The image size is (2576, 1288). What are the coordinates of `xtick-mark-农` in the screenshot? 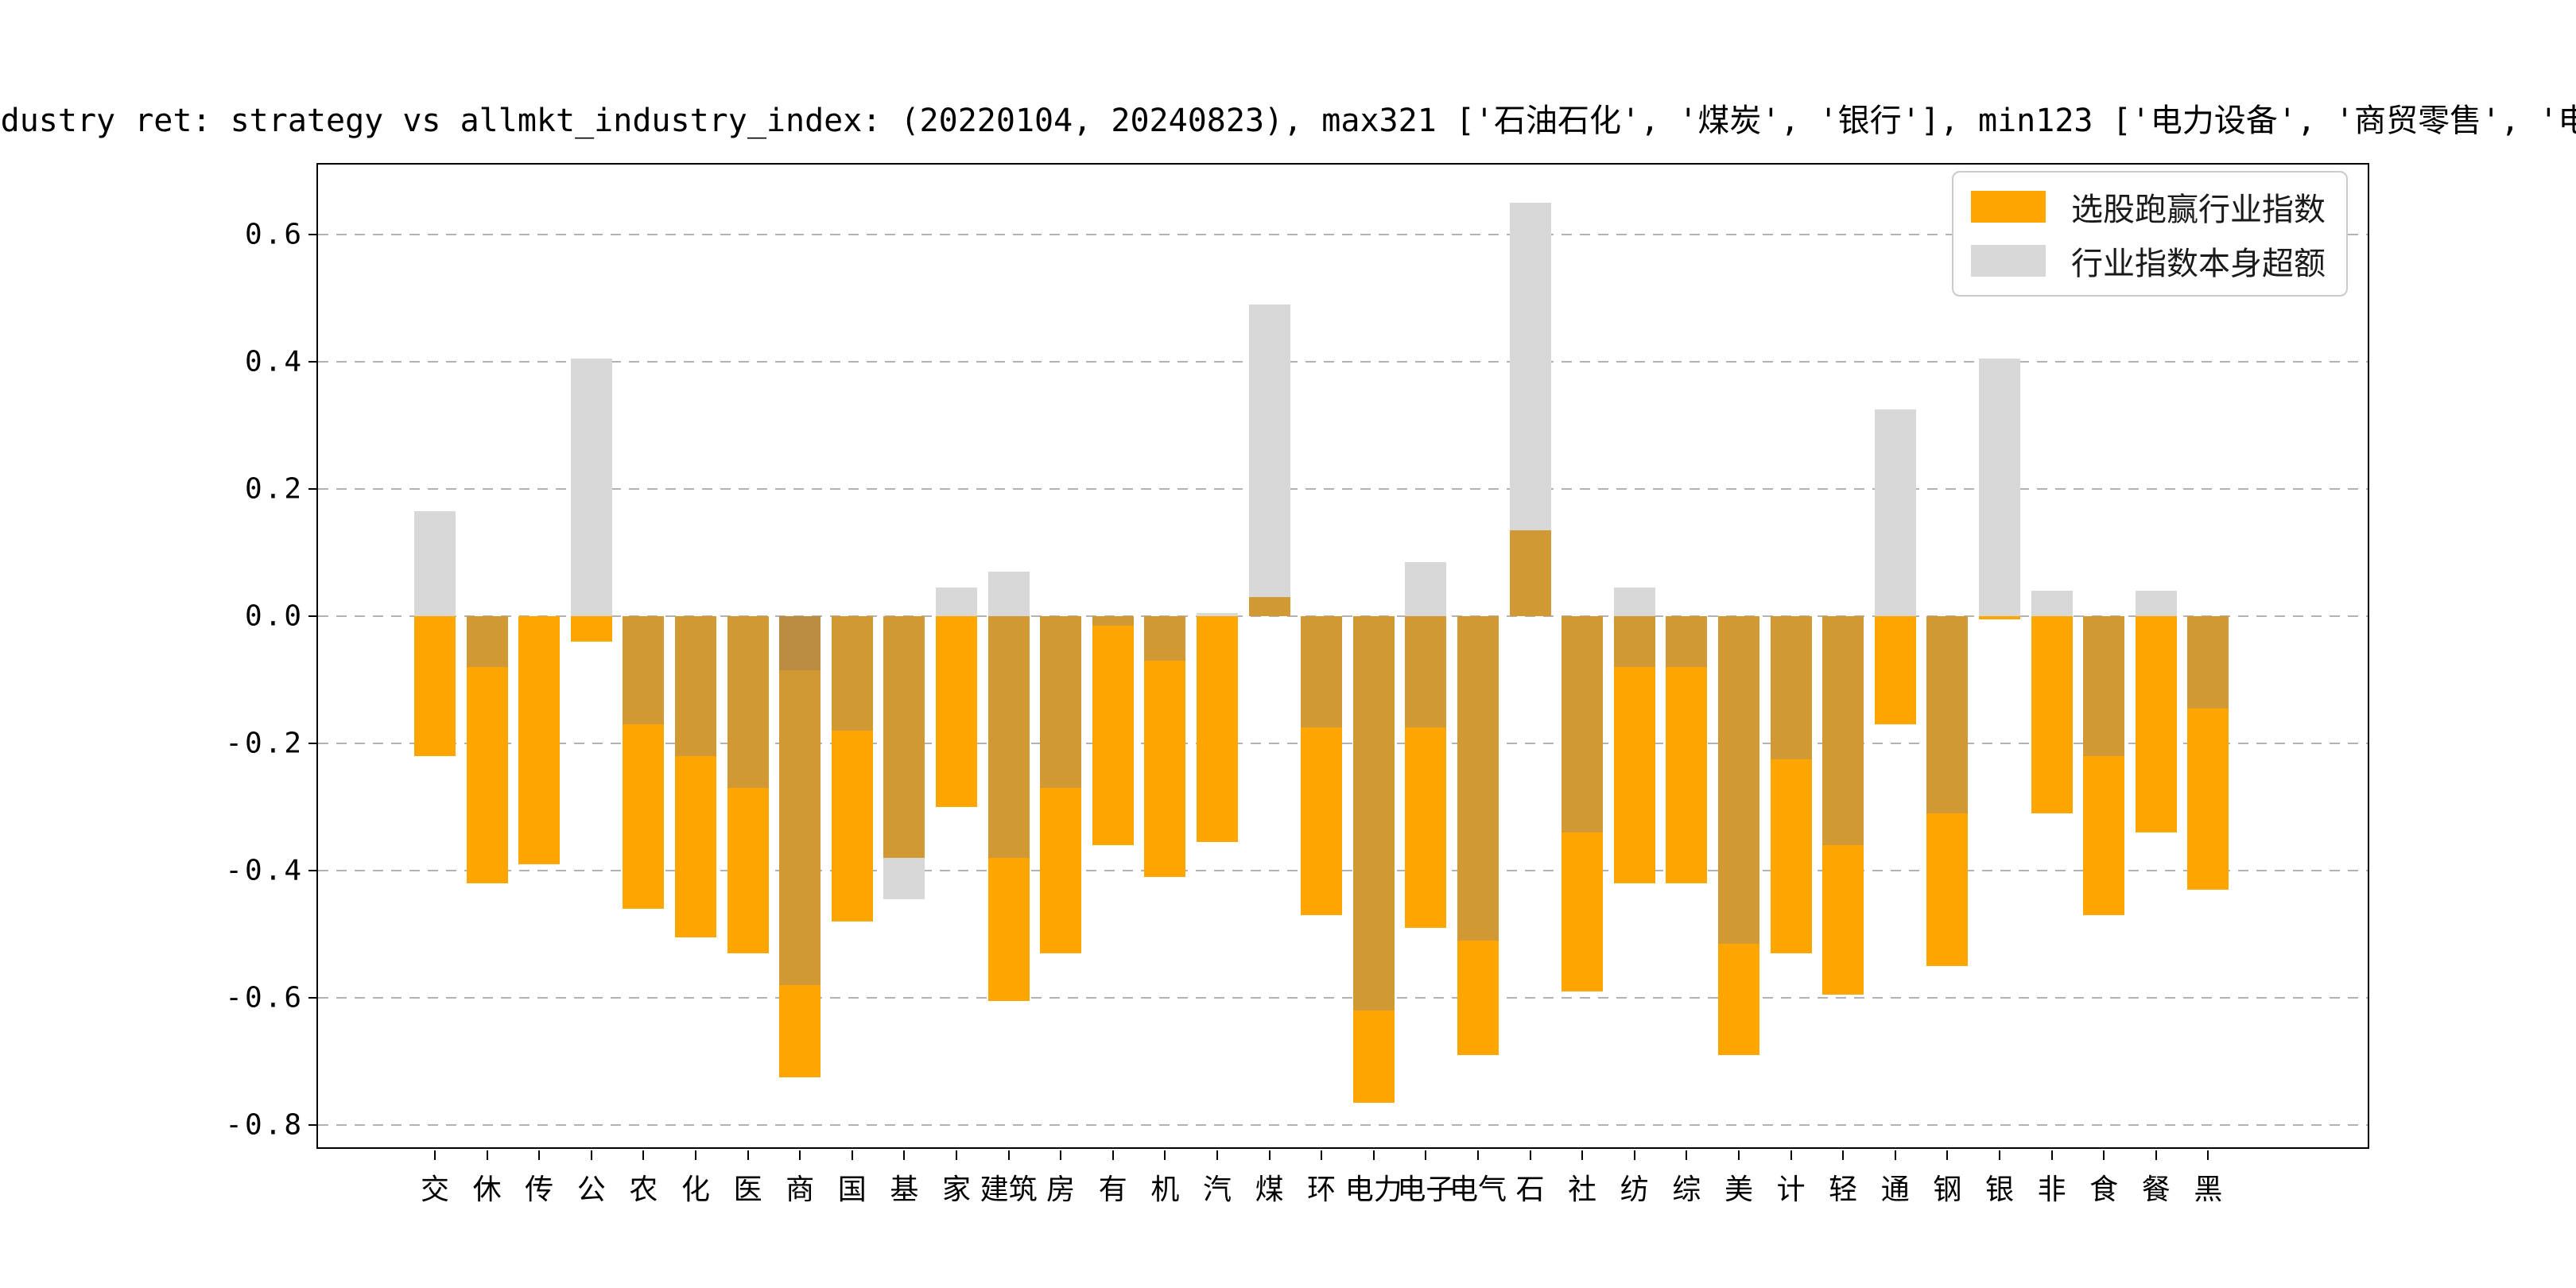 It's located at (644, 1155).